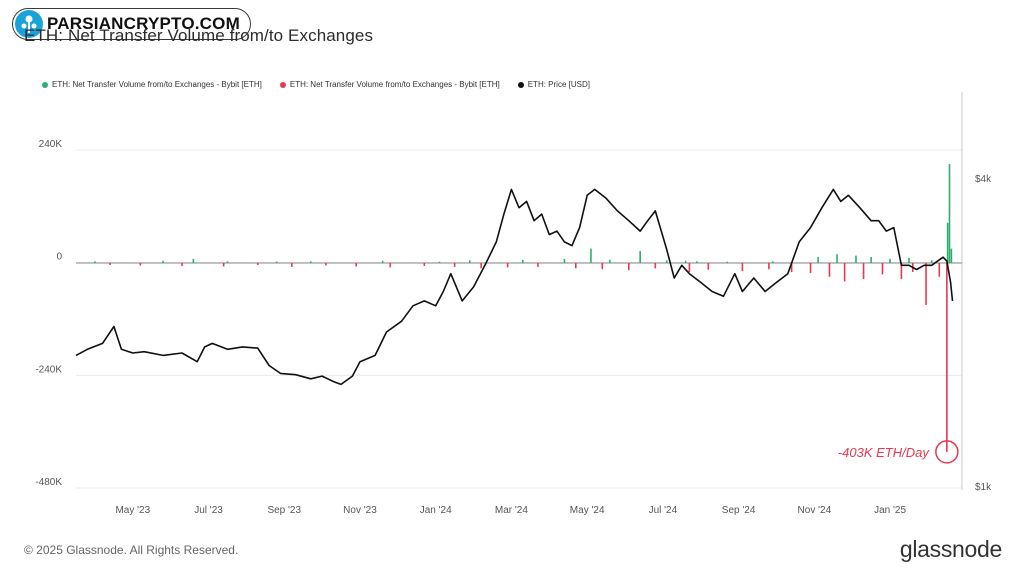  Describe the element at coordinates (143, 23) in the screenshot. I see `watermark-text: PARSIANCRYPTO.COM` at that location.